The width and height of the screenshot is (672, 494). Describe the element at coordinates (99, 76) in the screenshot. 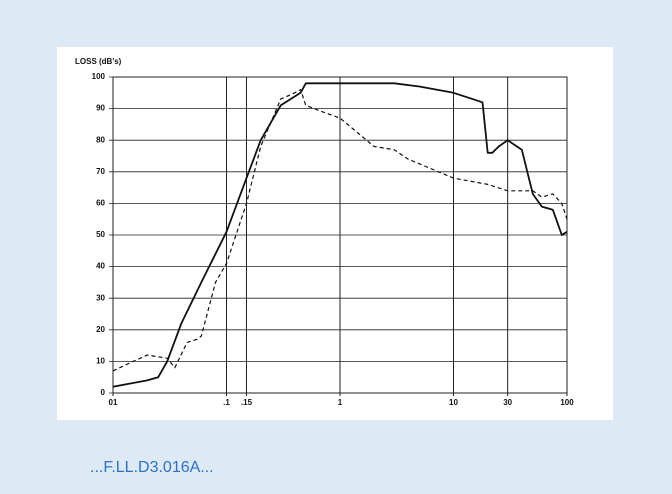

I see `y-tick-label: 100` at that location.